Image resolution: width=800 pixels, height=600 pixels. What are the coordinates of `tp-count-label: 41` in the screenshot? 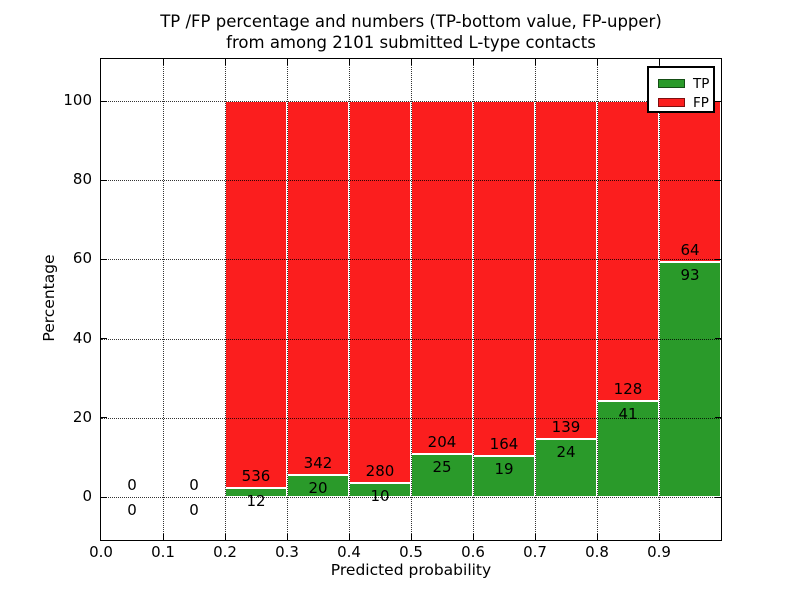 It's located at (628, 413).